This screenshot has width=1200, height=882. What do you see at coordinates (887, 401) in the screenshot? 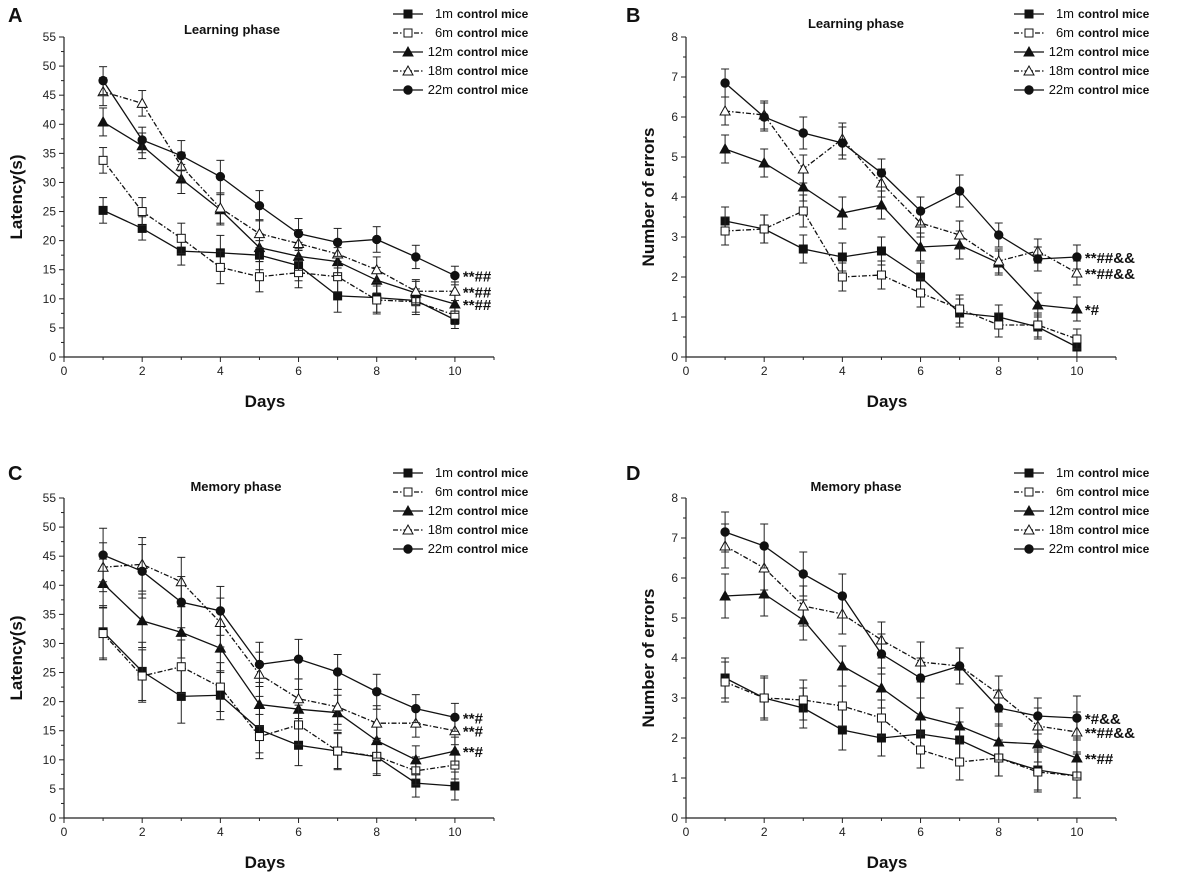
I see `x-axis-title: Days` at bounding box center [887, 401].